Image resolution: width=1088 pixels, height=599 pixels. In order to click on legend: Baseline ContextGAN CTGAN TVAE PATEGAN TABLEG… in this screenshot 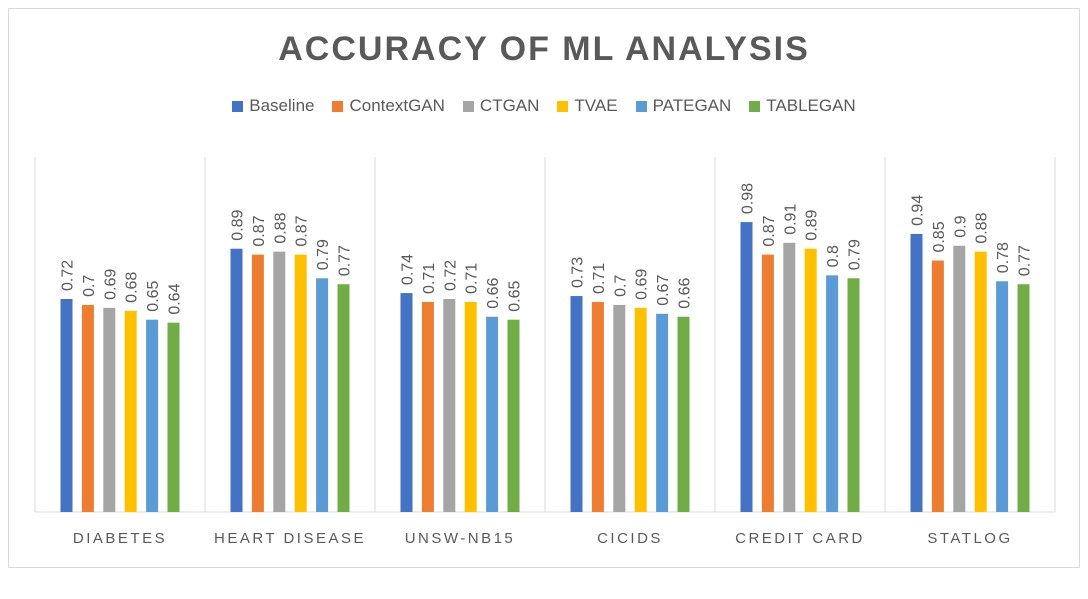, I will do `click(544, 106)`.